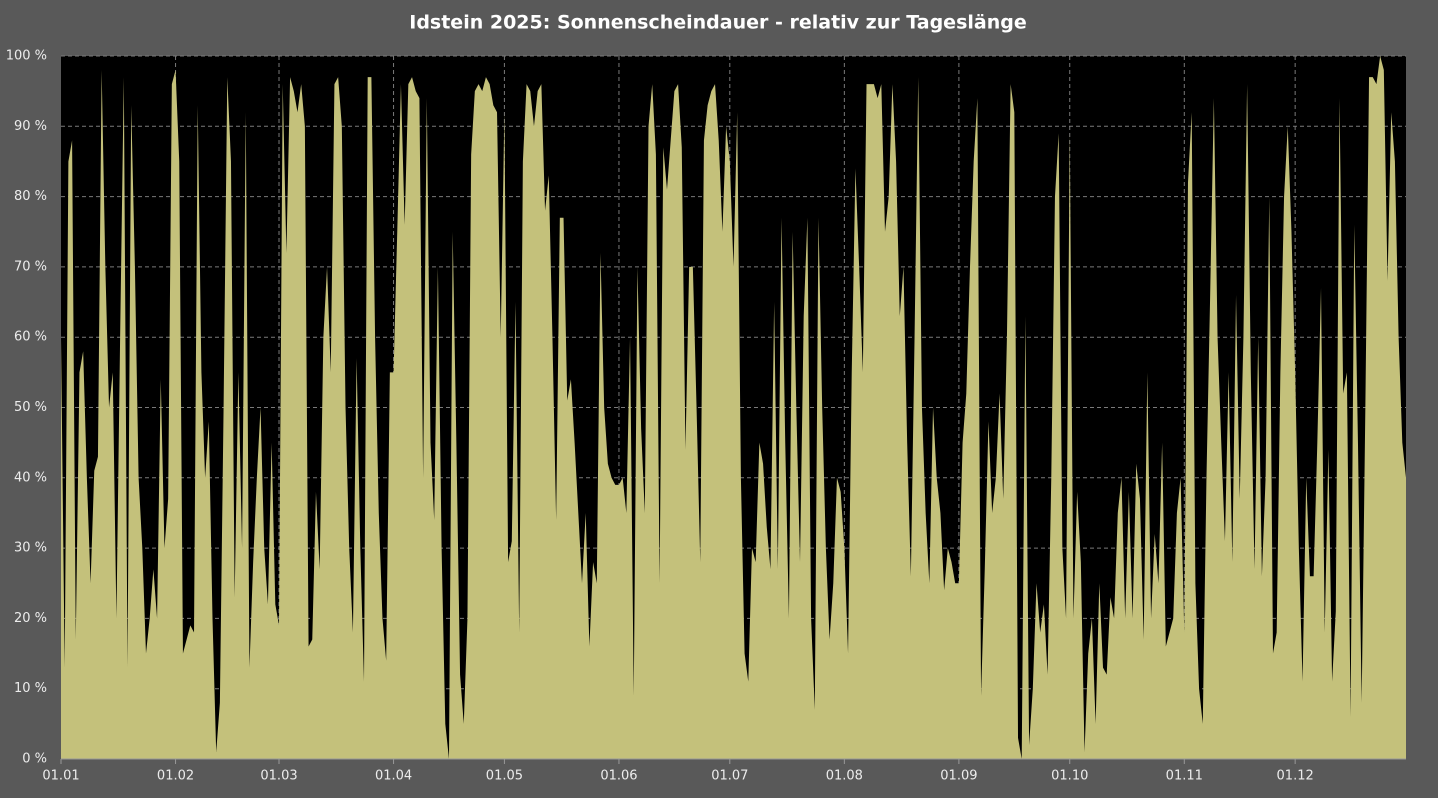 The image size is (1438, 798). What do you see at coordinates (30, 618) in the screenshot?
I see `y-tick-label: 20 %` at bounding box center [30, 618].